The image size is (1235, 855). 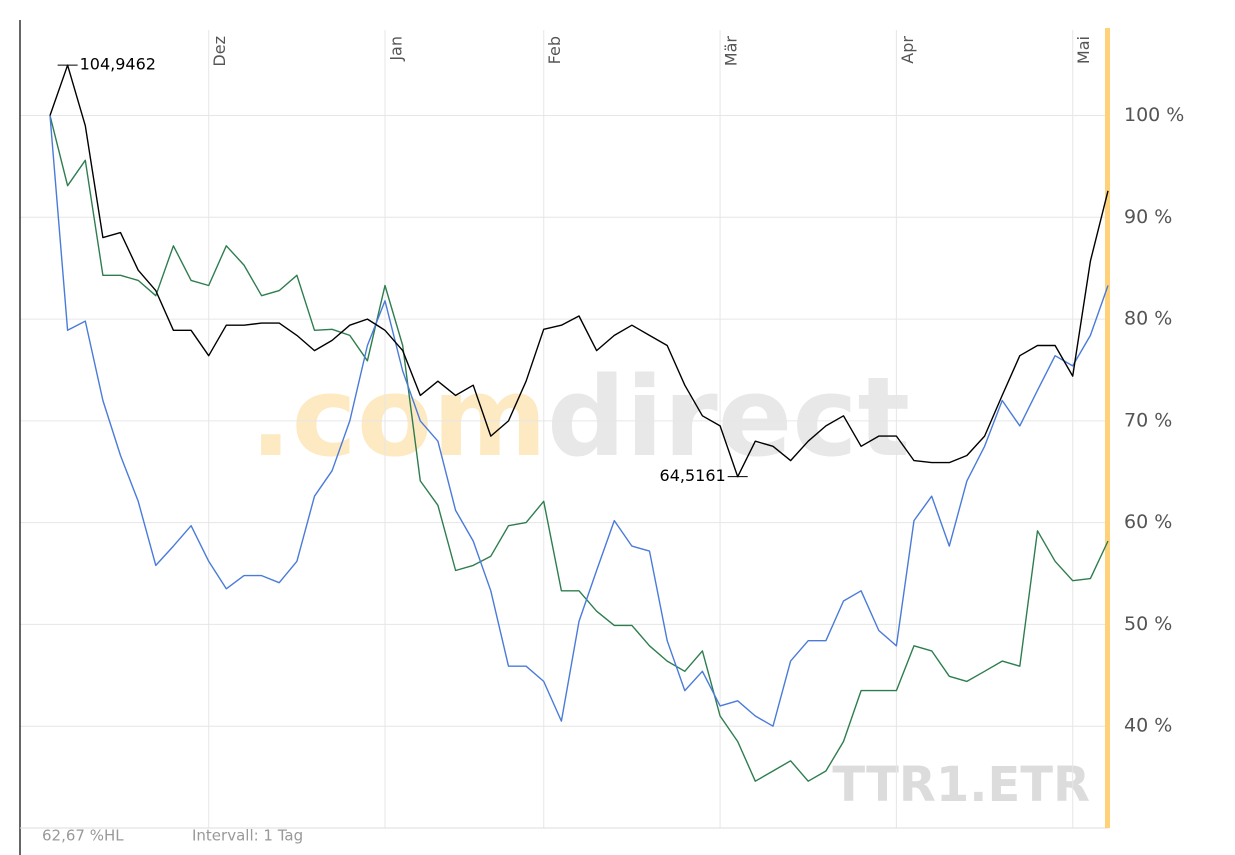 I want to click on value-label: 104,9462, so click(x=118, y=64).